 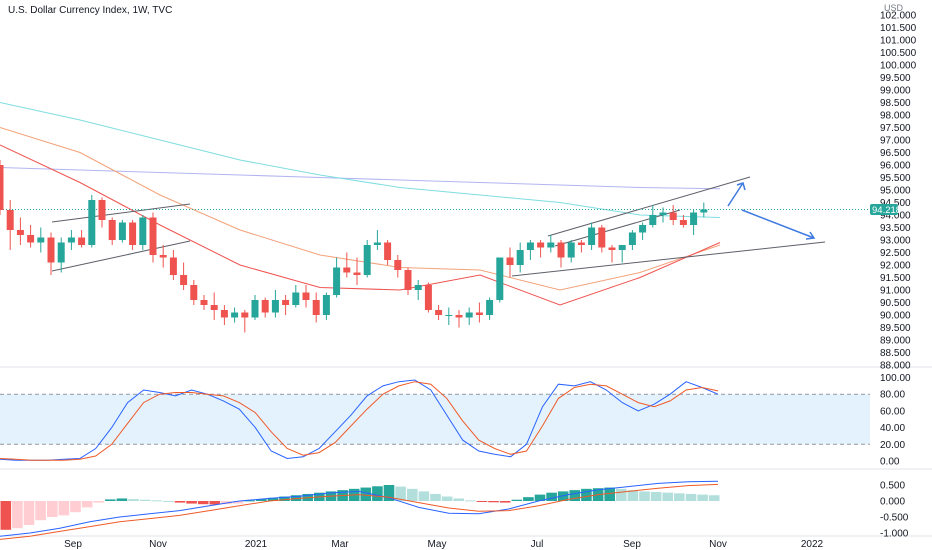 I want to click on macd-axis-tick: 0.500, so click(x=892, y=486).